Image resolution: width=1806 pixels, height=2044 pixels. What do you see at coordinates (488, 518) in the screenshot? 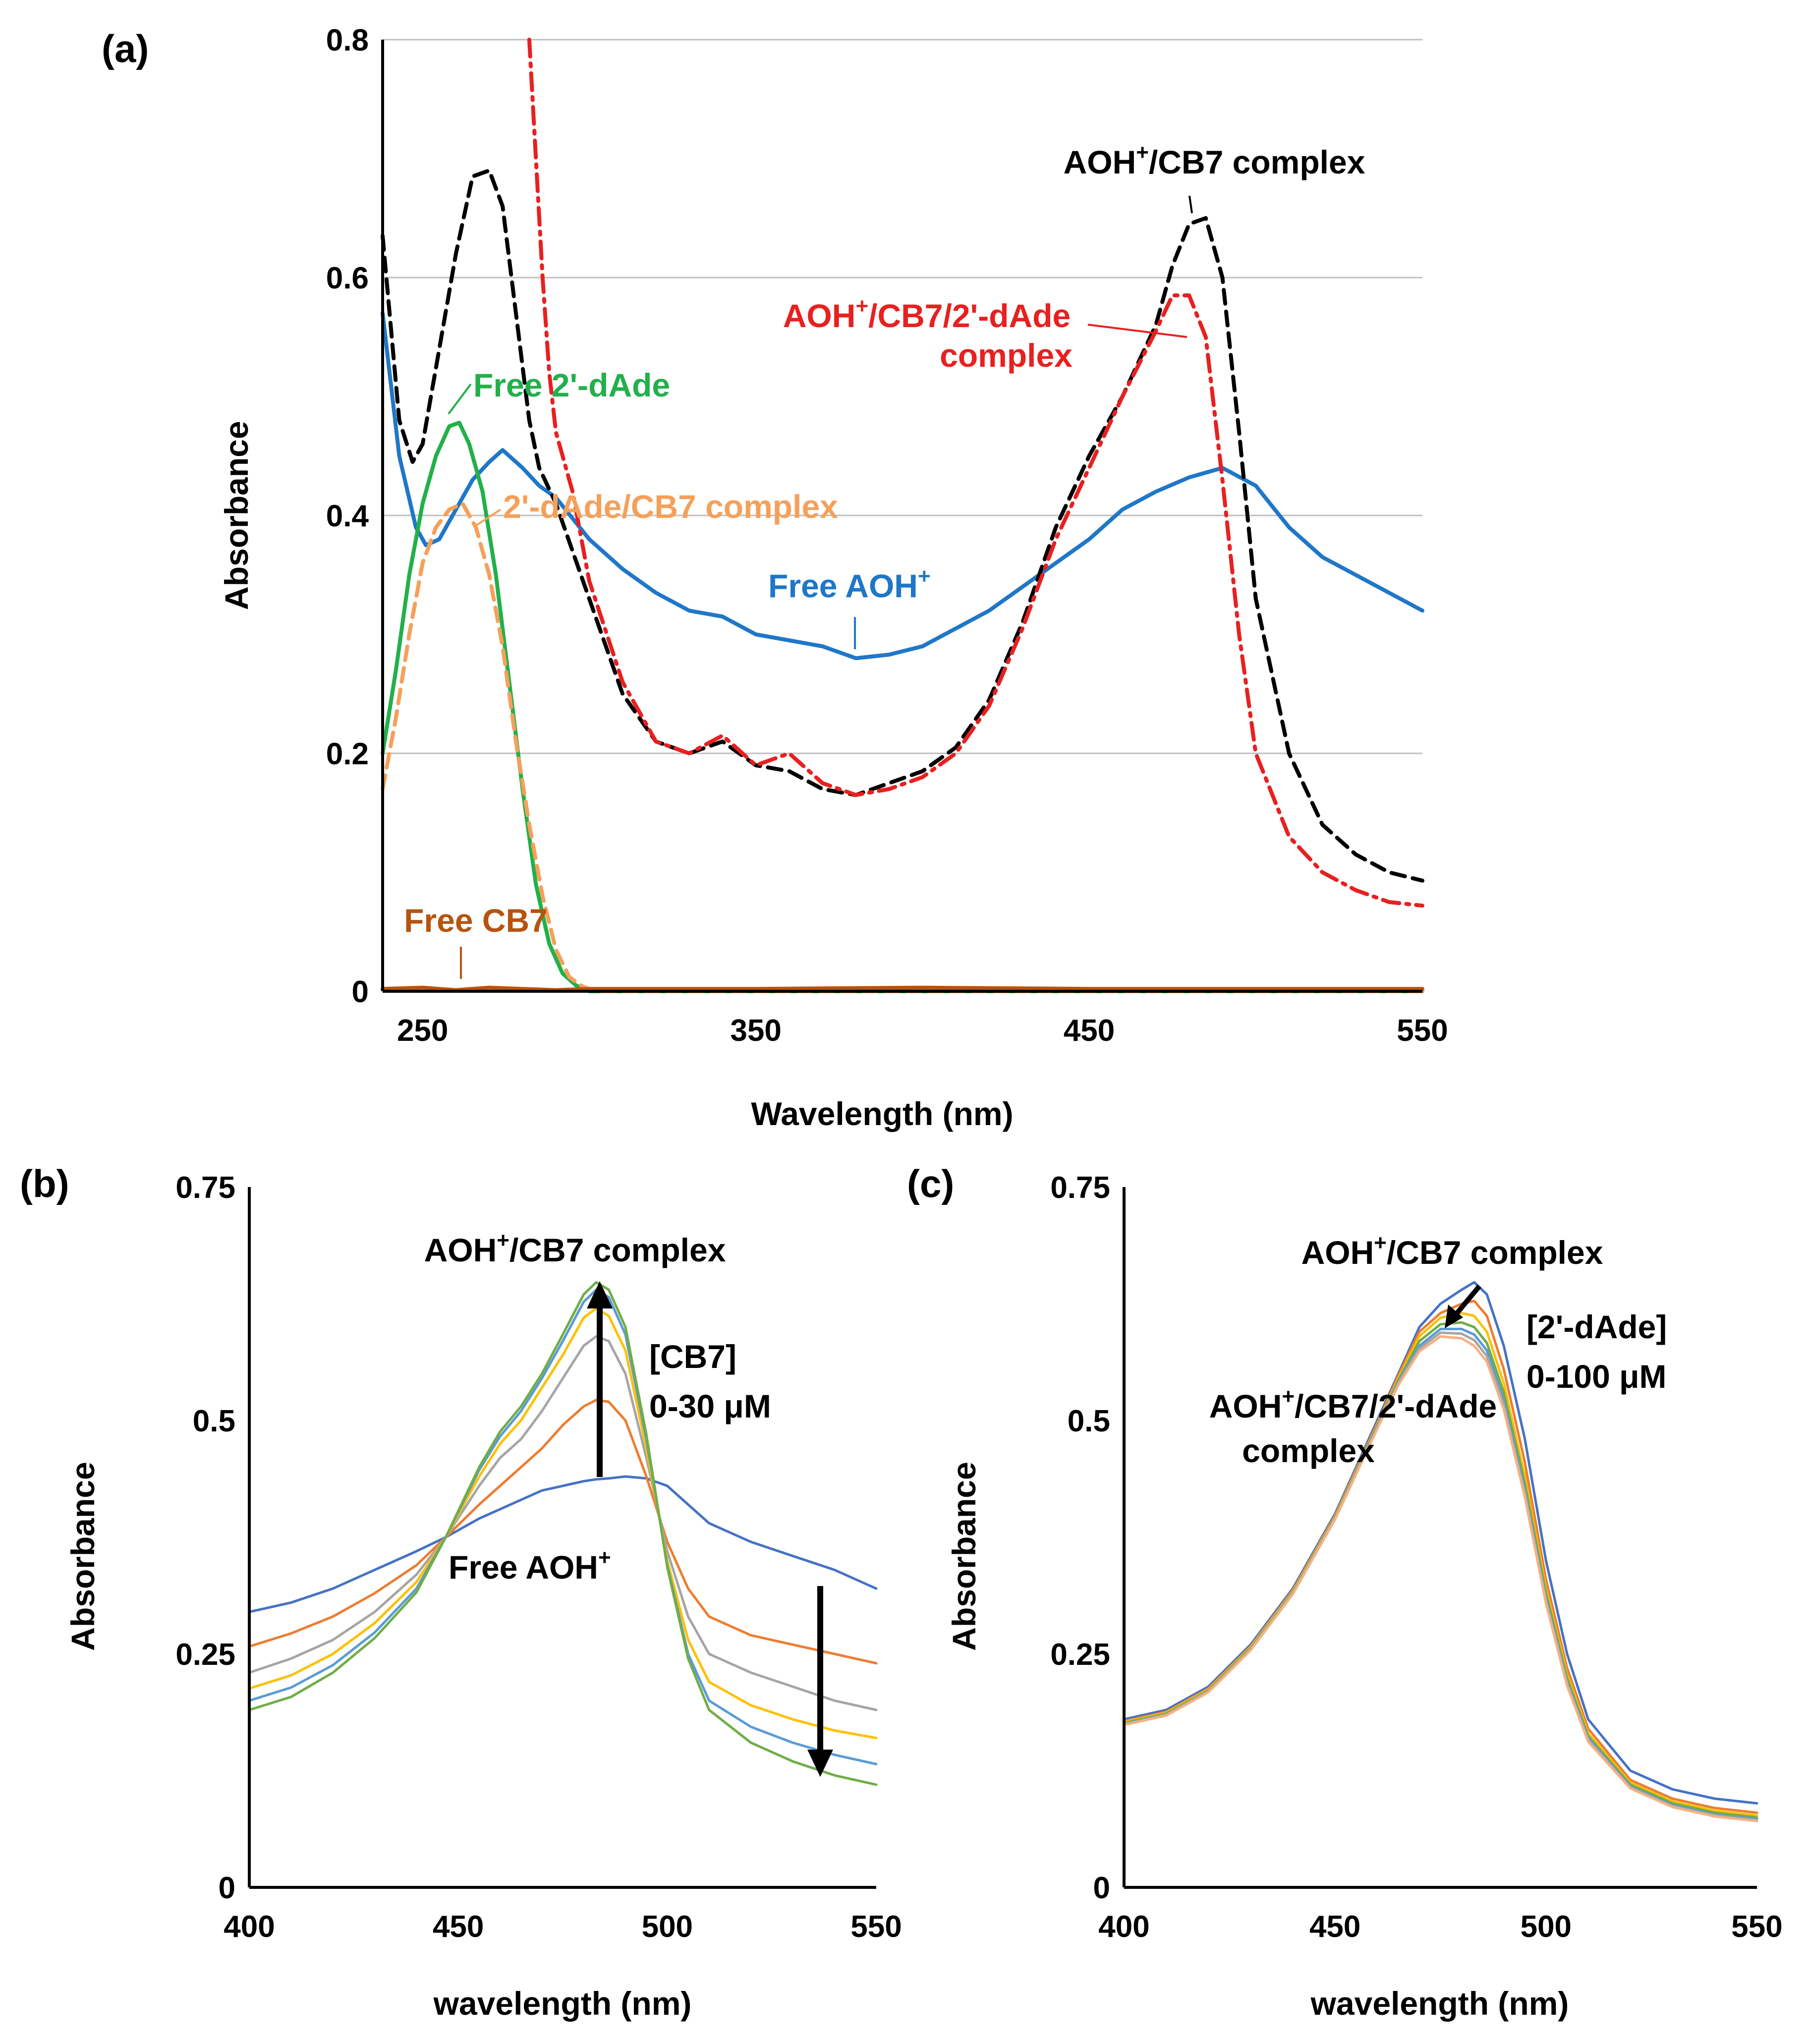
I see `leader-dade-cb7` at bounding box center [488, 518].